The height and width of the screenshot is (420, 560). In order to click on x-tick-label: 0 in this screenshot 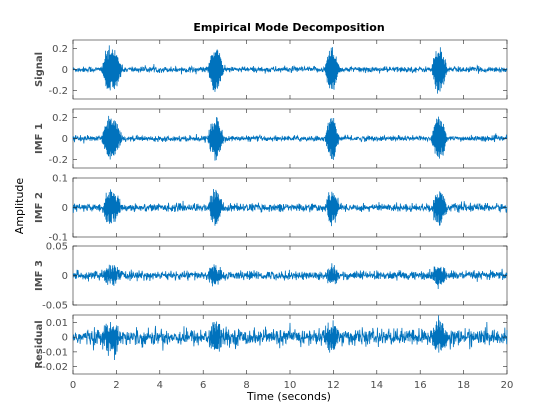, I will do `click(73, 385)`.